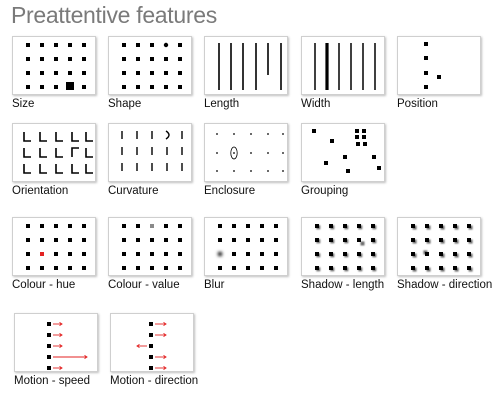 The image size is (500, 400). I want to click on feature-label-shadow-length: Shadow - length, so click(343, 285).